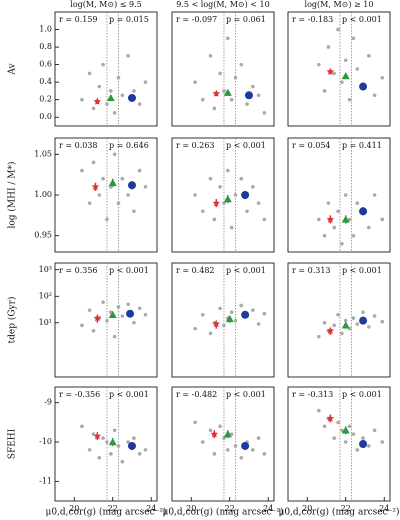  What do you see at coordinates (268, 508) in the screenshot?
I see `x-tick-label: 24` at bounding box center [268, 508].